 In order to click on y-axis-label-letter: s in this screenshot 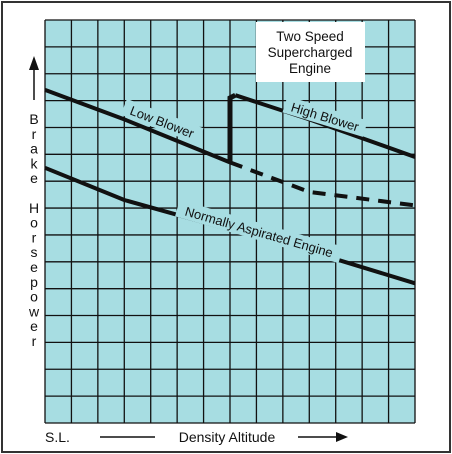, I will do `click(34, 252)`.